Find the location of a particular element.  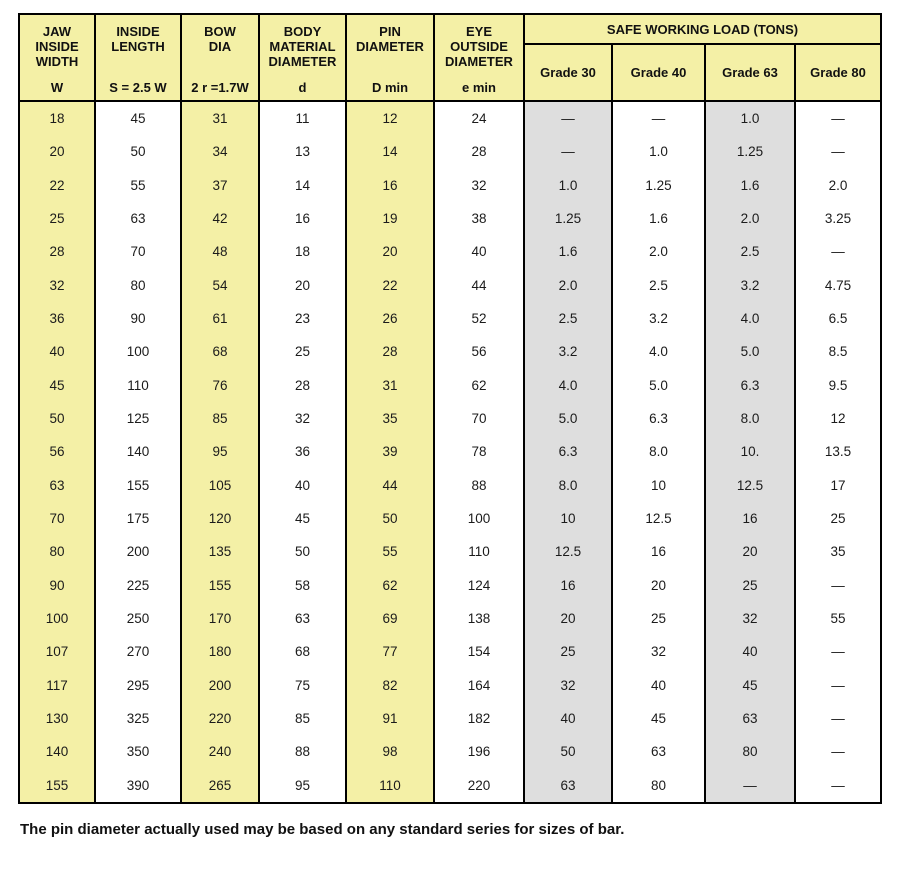

table-cell: 90 is located at coordinates (139, 318).